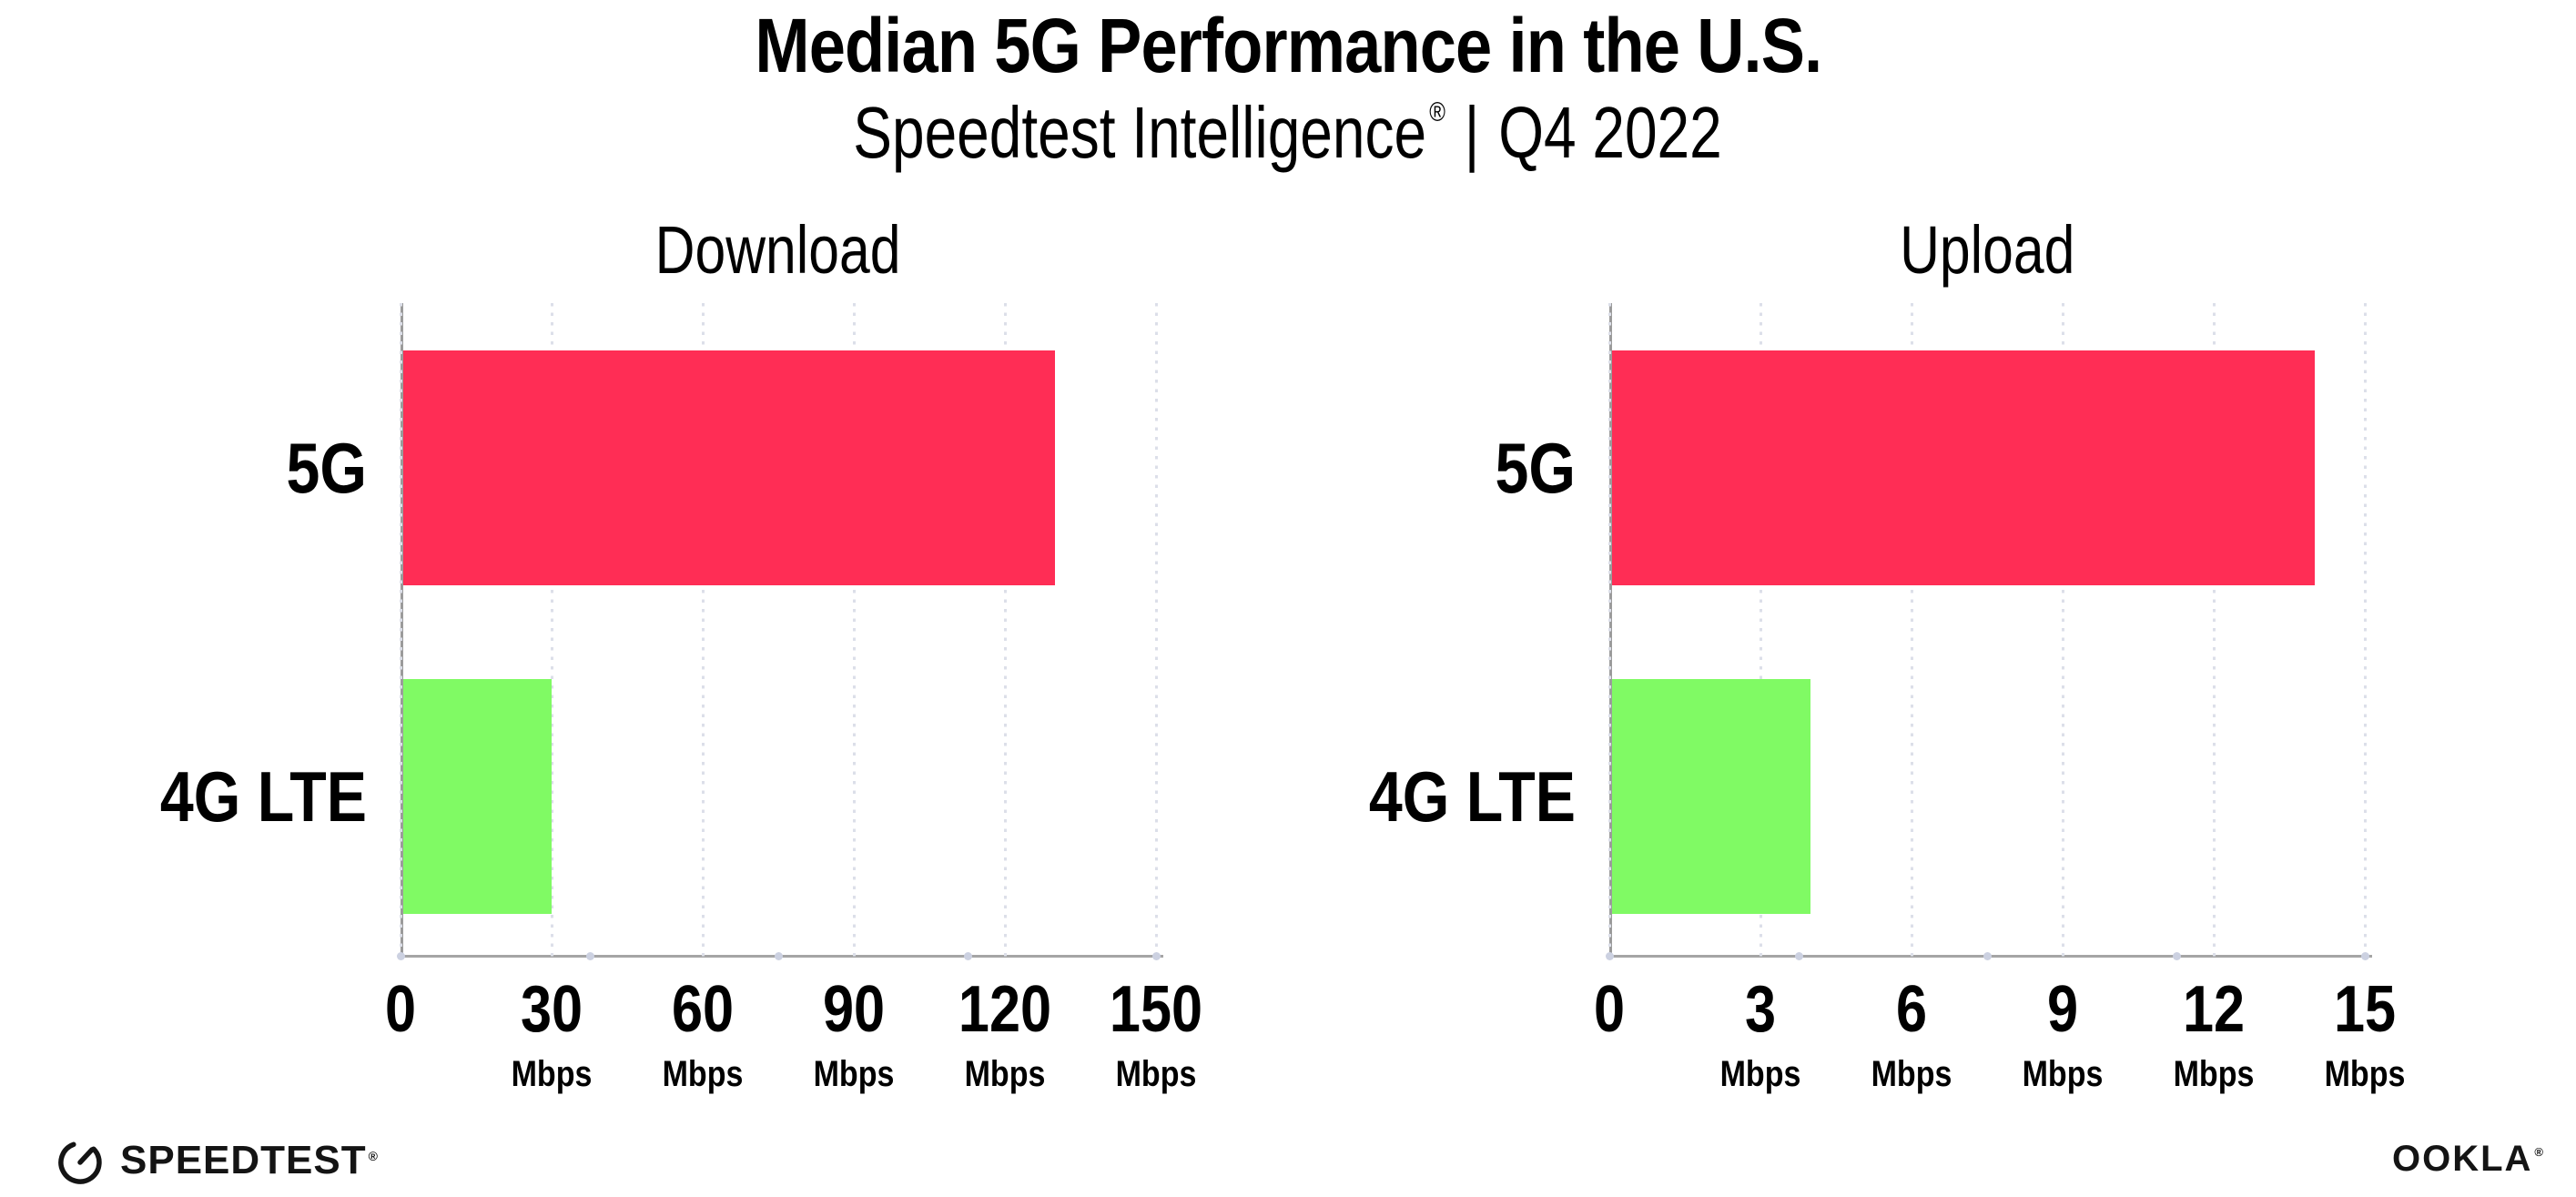 The width and height of the screenshot is (2576, 1197). I want to click on gridline-30-mbps, so click(552, 630).